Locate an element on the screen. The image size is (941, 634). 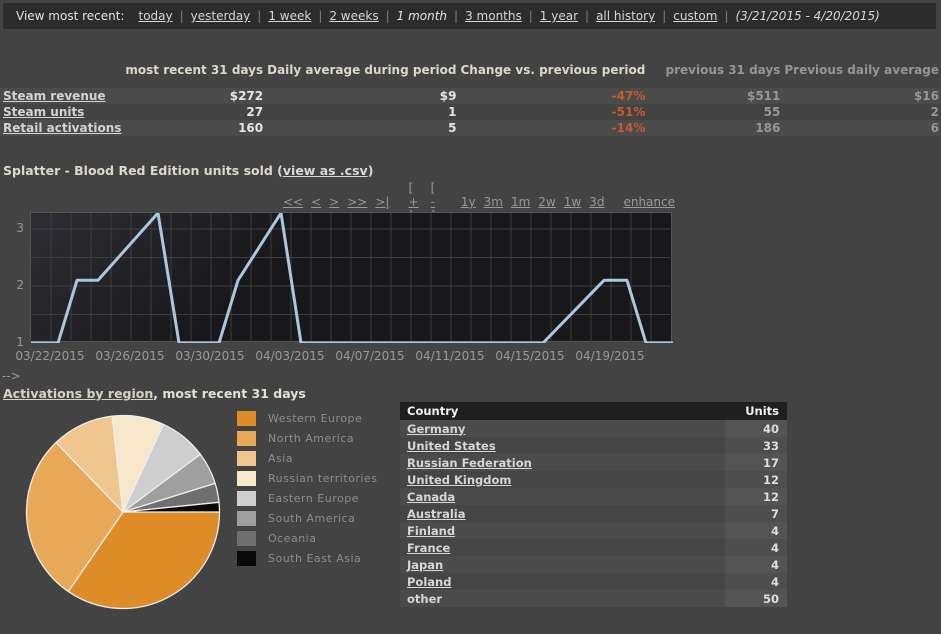
steam-units-link: Steam units is located at coordinates (44, 112).